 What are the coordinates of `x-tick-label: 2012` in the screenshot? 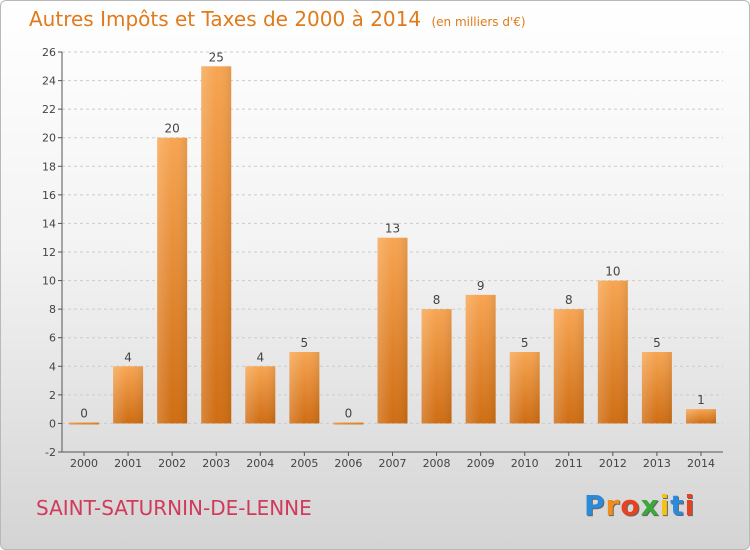 It's located at (613, 463).